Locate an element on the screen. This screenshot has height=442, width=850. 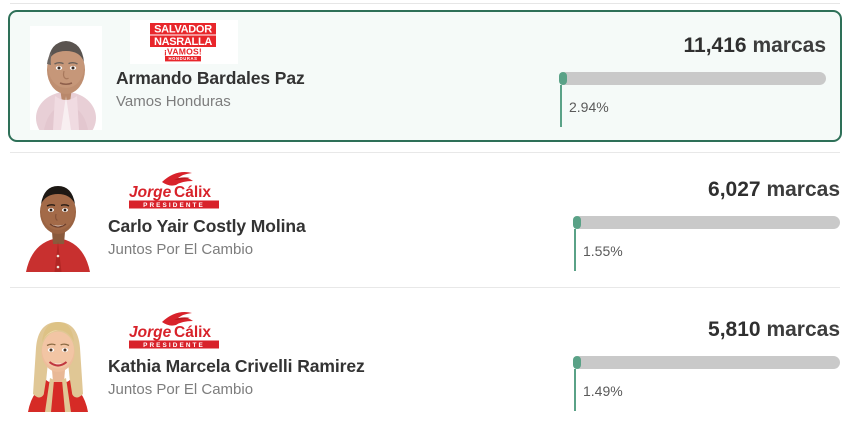
candidate-photo-armando-bardales-paz is located at coordinates (66, 78).